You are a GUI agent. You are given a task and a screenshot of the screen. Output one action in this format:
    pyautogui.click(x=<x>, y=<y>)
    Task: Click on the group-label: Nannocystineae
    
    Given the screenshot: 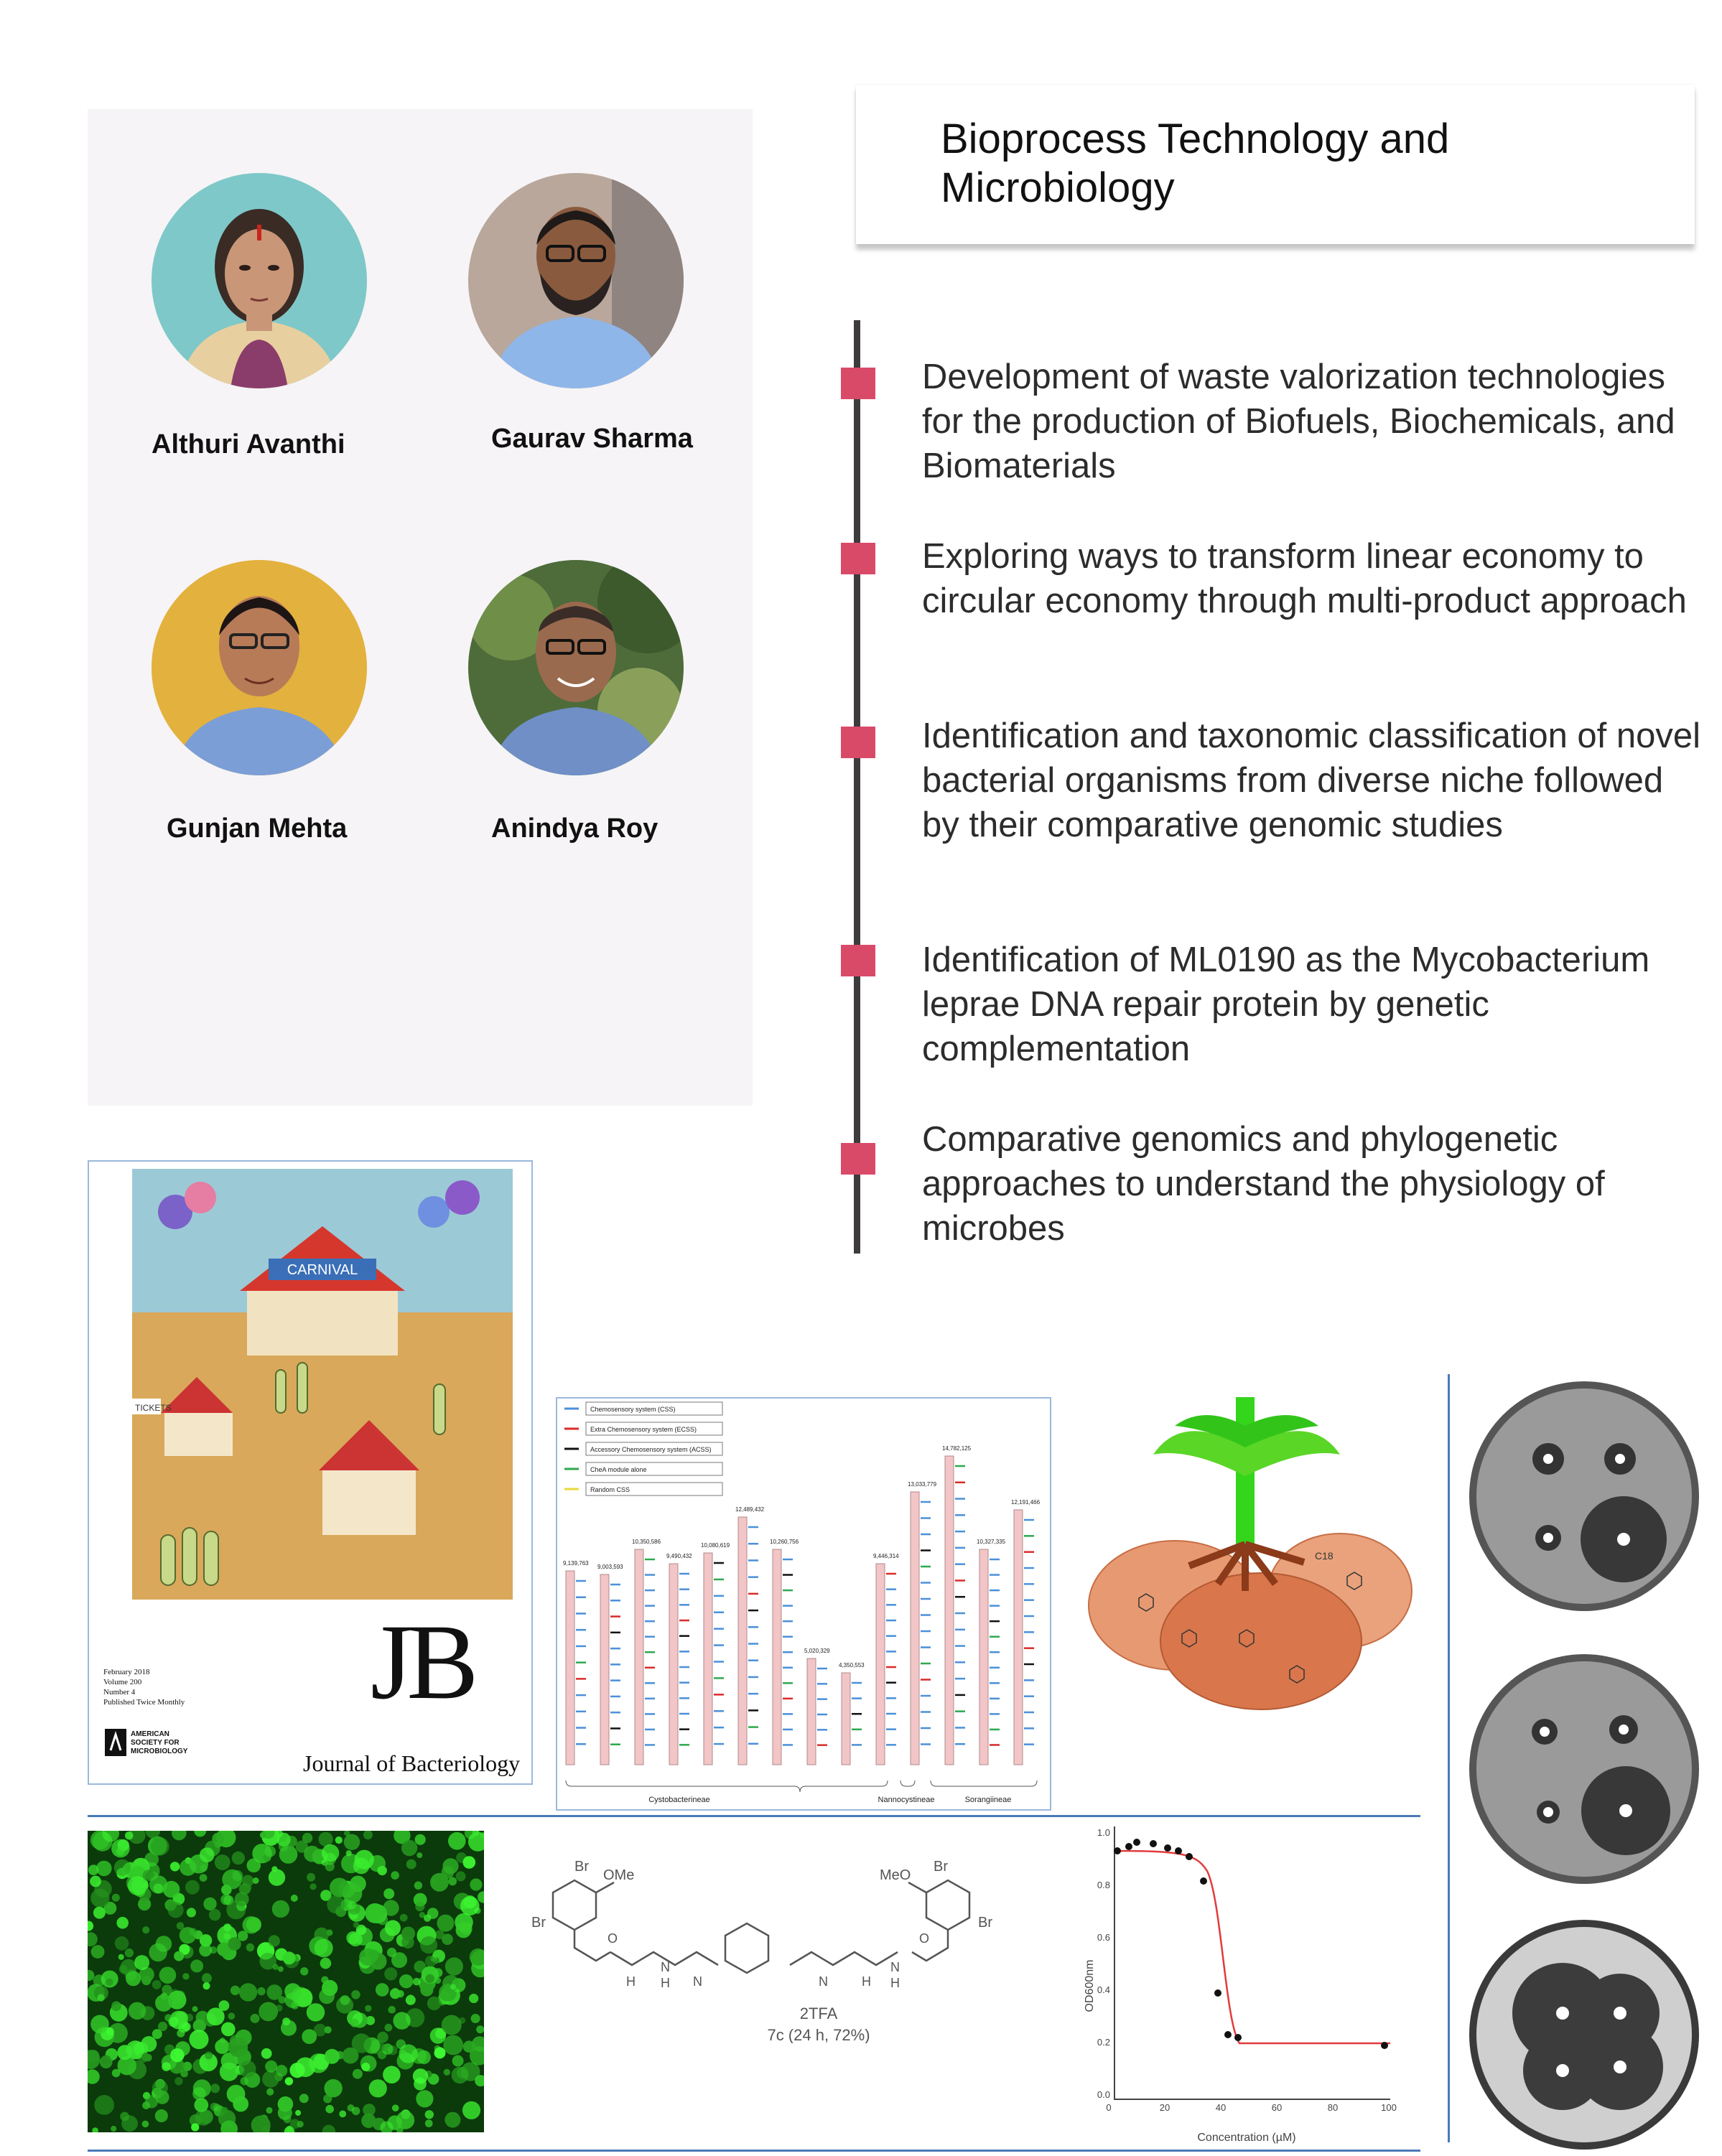 What is the action you would take?
    pyautogui.click(x=906, y=1800)
    